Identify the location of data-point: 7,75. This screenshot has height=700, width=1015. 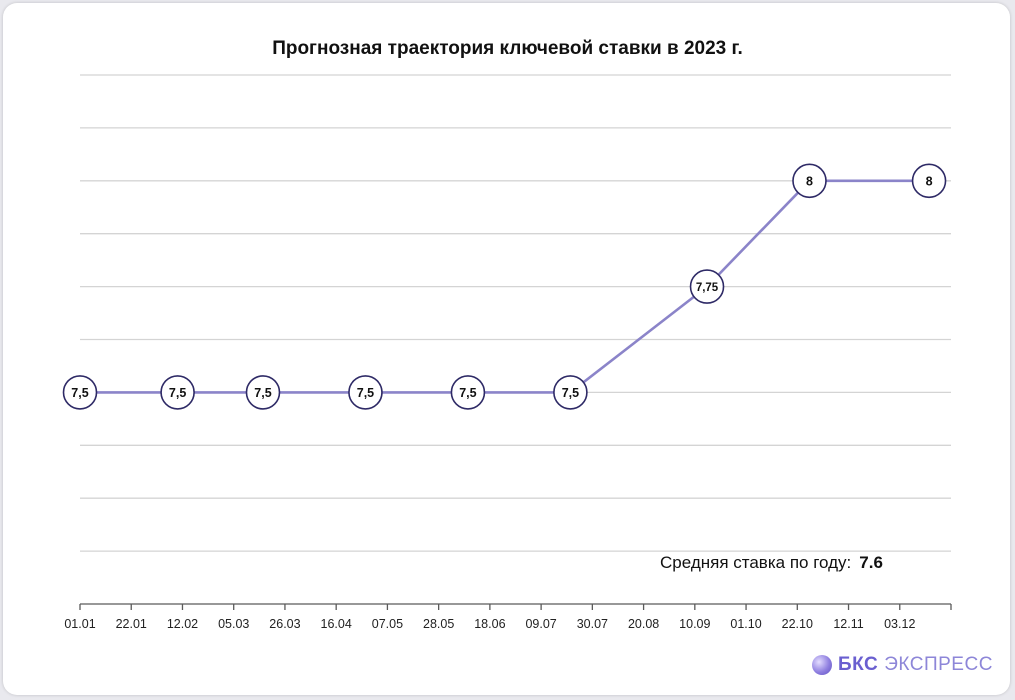
(707, 286).